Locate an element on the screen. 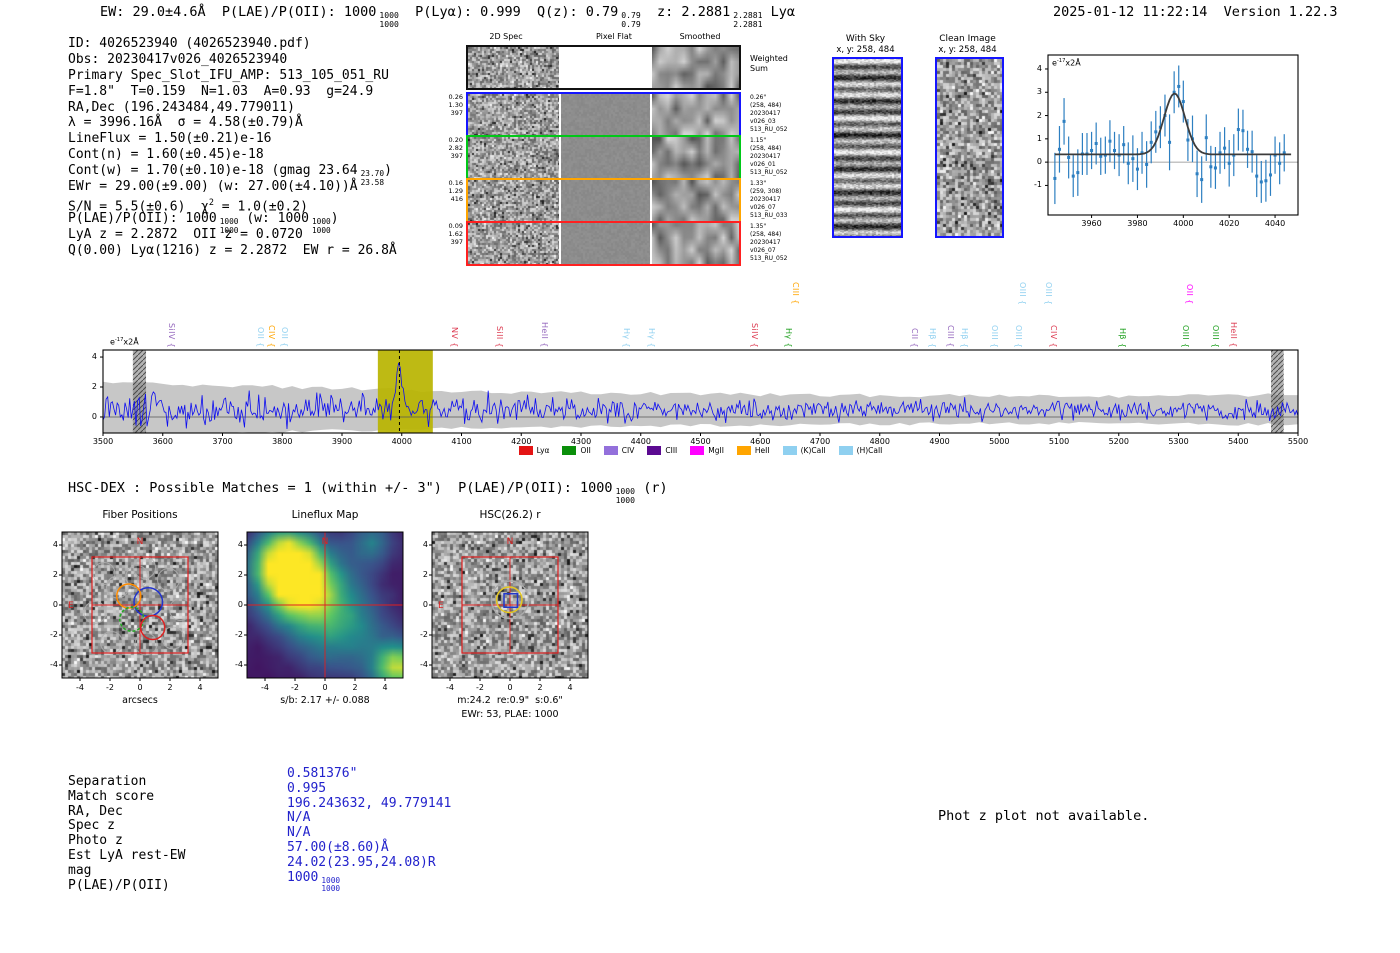 The image size is (1400, 953). match-table-value: 196.243632, 49.779141 is located at coordinates (369, 803).